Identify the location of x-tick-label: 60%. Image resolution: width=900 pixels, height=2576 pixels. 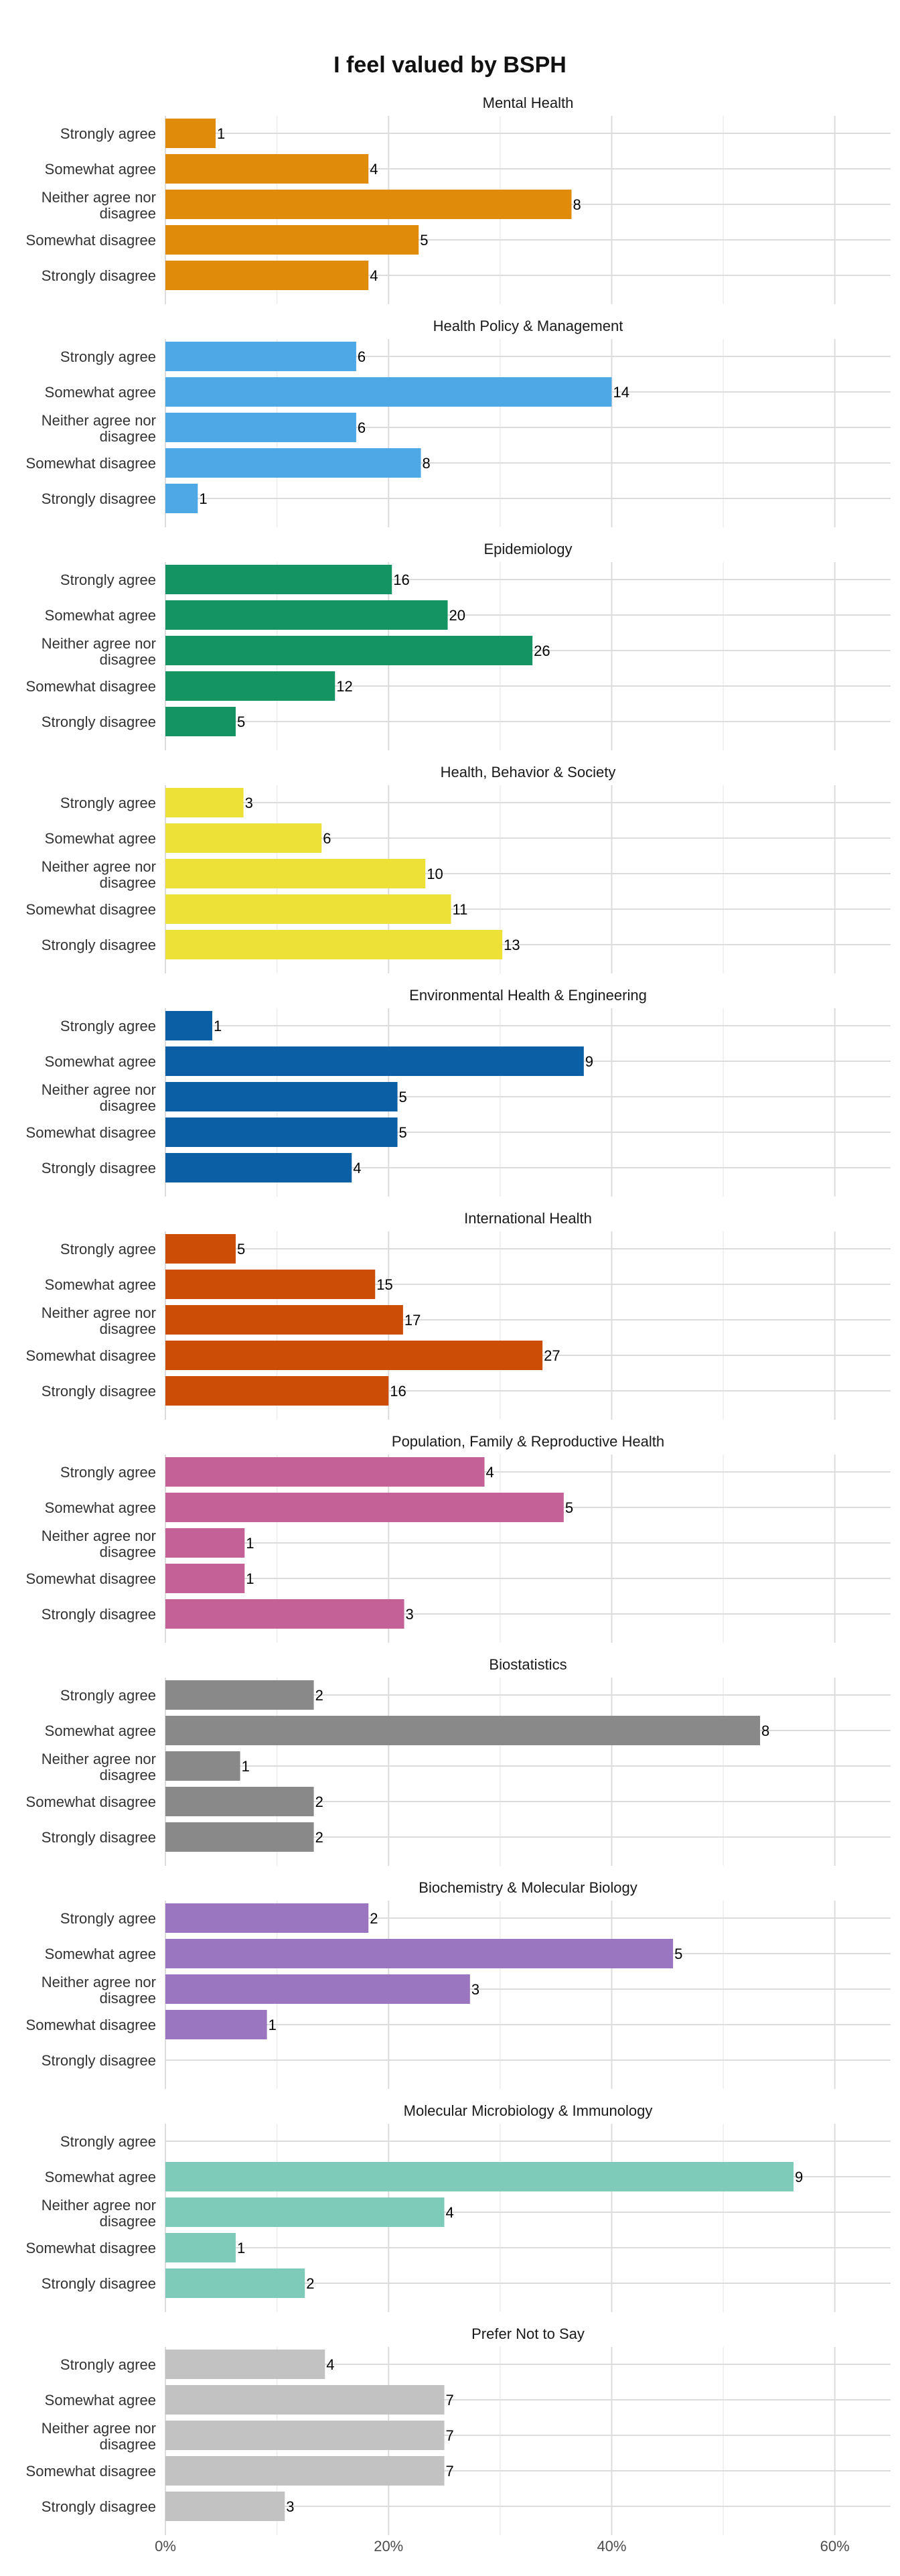
(835, 2546).